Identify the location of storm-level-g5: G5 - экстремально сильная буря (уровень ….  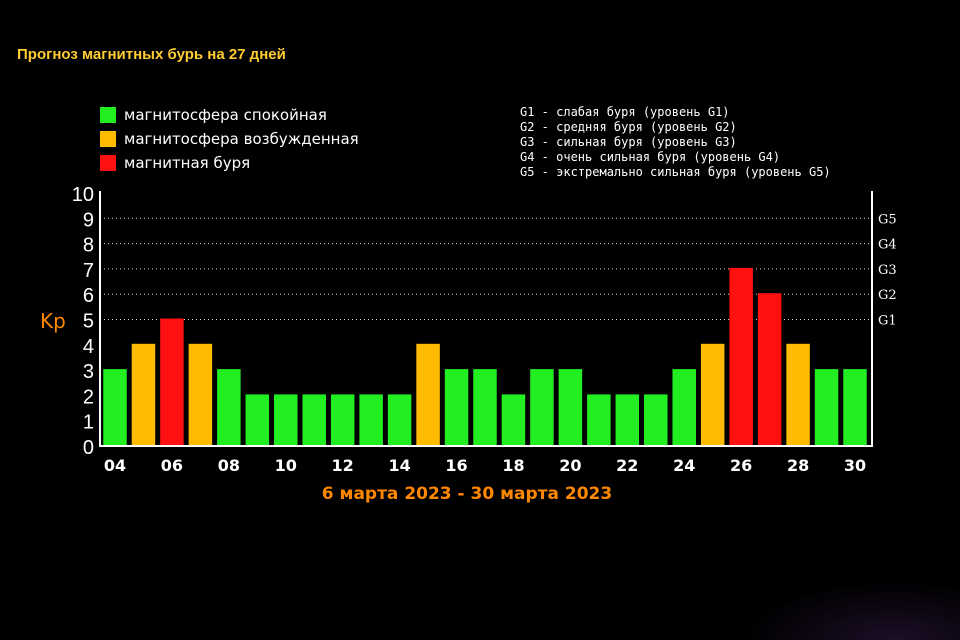
(675, 172).